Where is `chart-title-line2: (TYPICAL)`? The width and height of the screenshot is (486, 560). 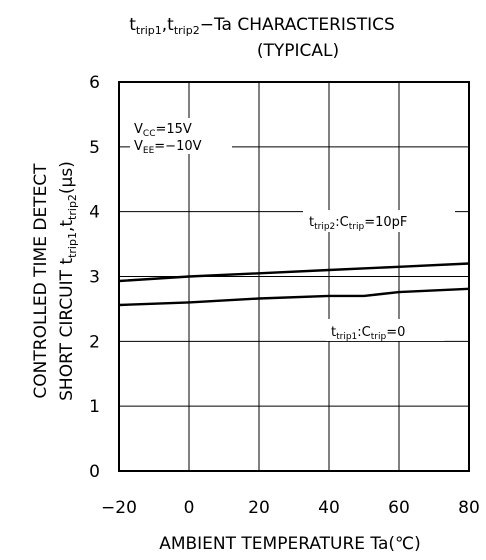
chart-title-line2: (TYPICAL) is located at coordinates (298, 51).